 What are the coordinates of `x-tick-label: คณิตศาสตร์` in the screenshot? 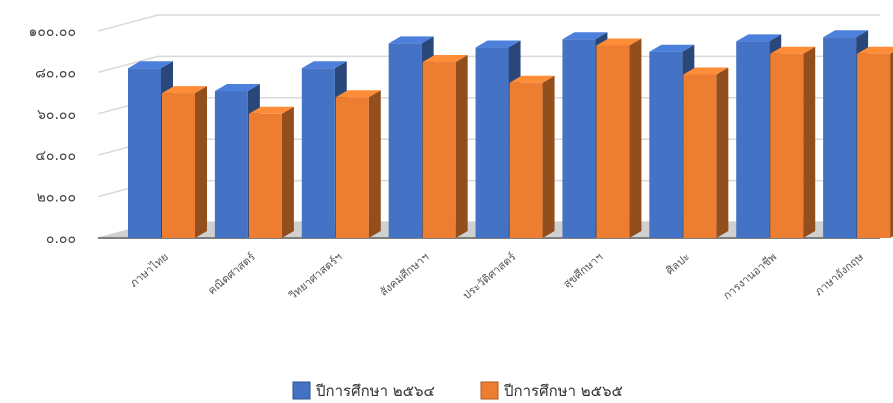 It's located at (231, 273).